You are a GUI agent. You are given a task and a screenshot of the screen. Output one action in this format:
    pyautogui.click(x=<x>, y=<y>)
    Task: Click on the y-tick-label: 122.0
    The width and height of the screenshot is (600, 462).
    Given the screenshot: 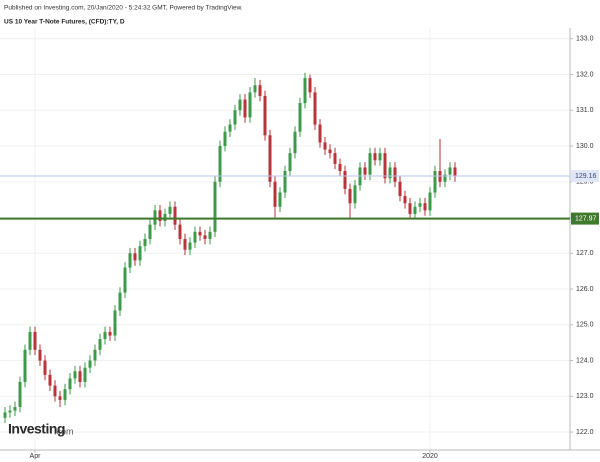 What is the action you would take?
    pyautogui.click(x=585, y=432)
    